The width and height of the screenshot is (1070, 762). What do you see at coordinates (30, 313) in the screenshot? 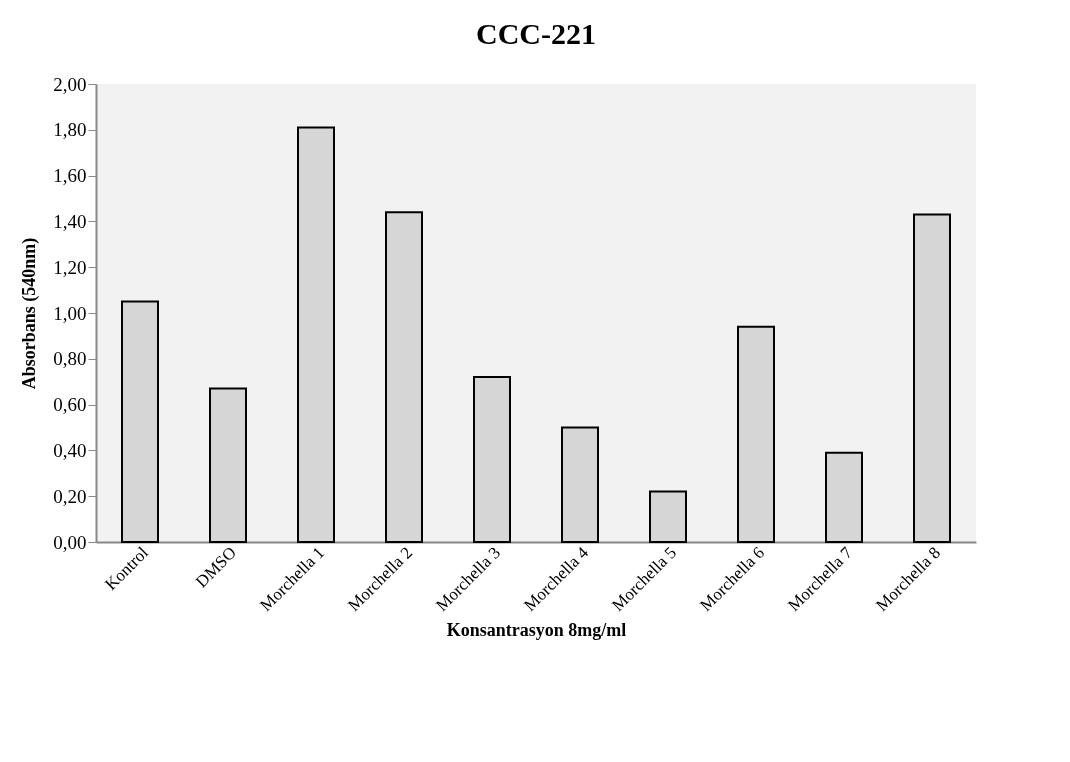
I see `y-axis-title: Absorbans (540nm)` at bounding box center [30, 313].